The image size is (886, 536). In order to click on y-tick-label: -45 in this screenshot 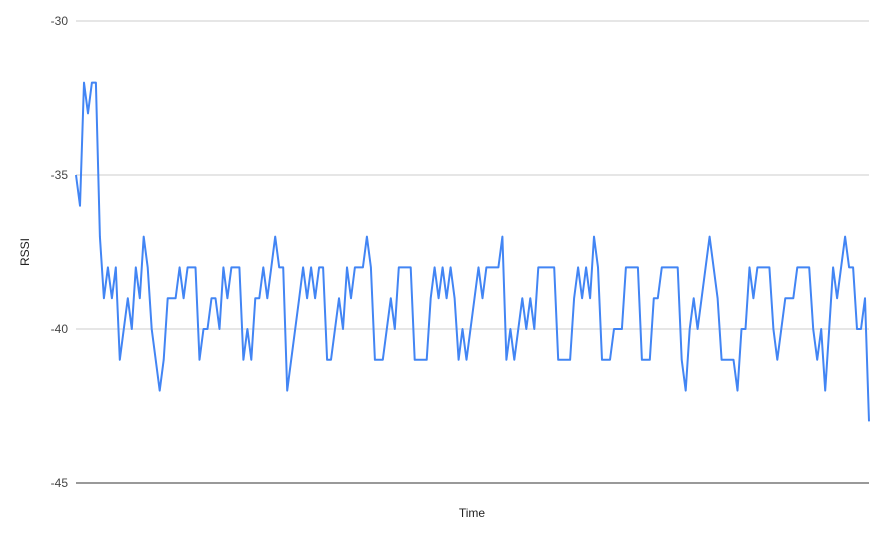, I will do `click(60, 483)`.